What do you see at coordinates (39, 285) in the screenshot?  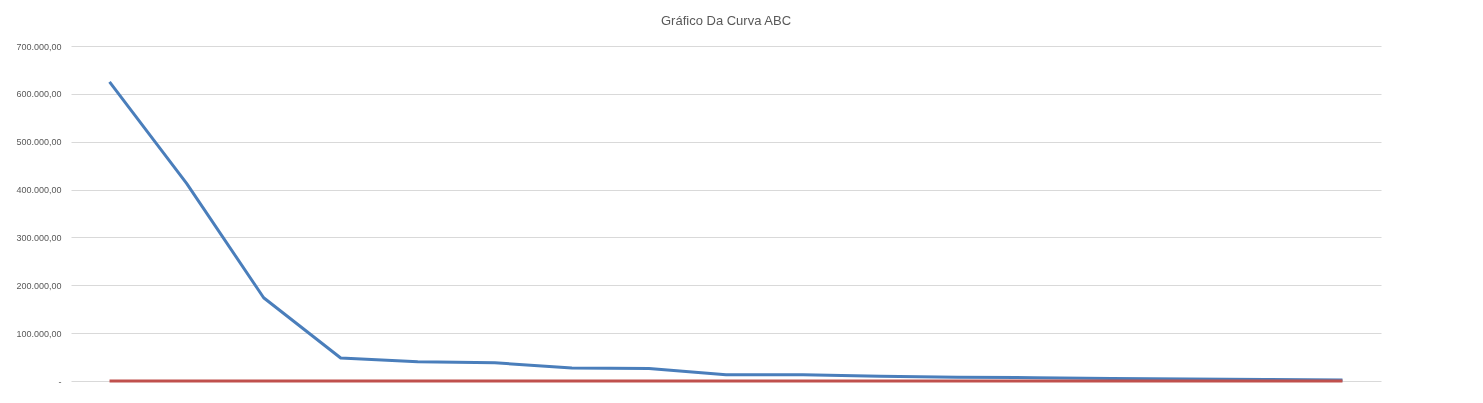 I see `y-tick-label: 200.000,00` at bounding box center [39, 285].